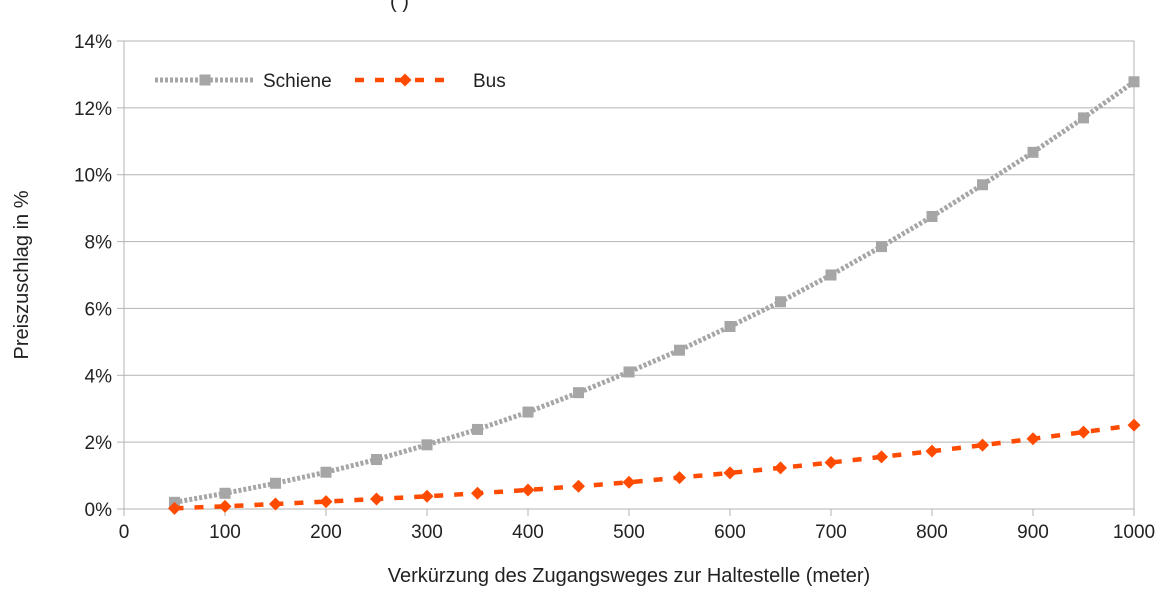  I want to click on y-tick-label: 4%, so click(99, 376).